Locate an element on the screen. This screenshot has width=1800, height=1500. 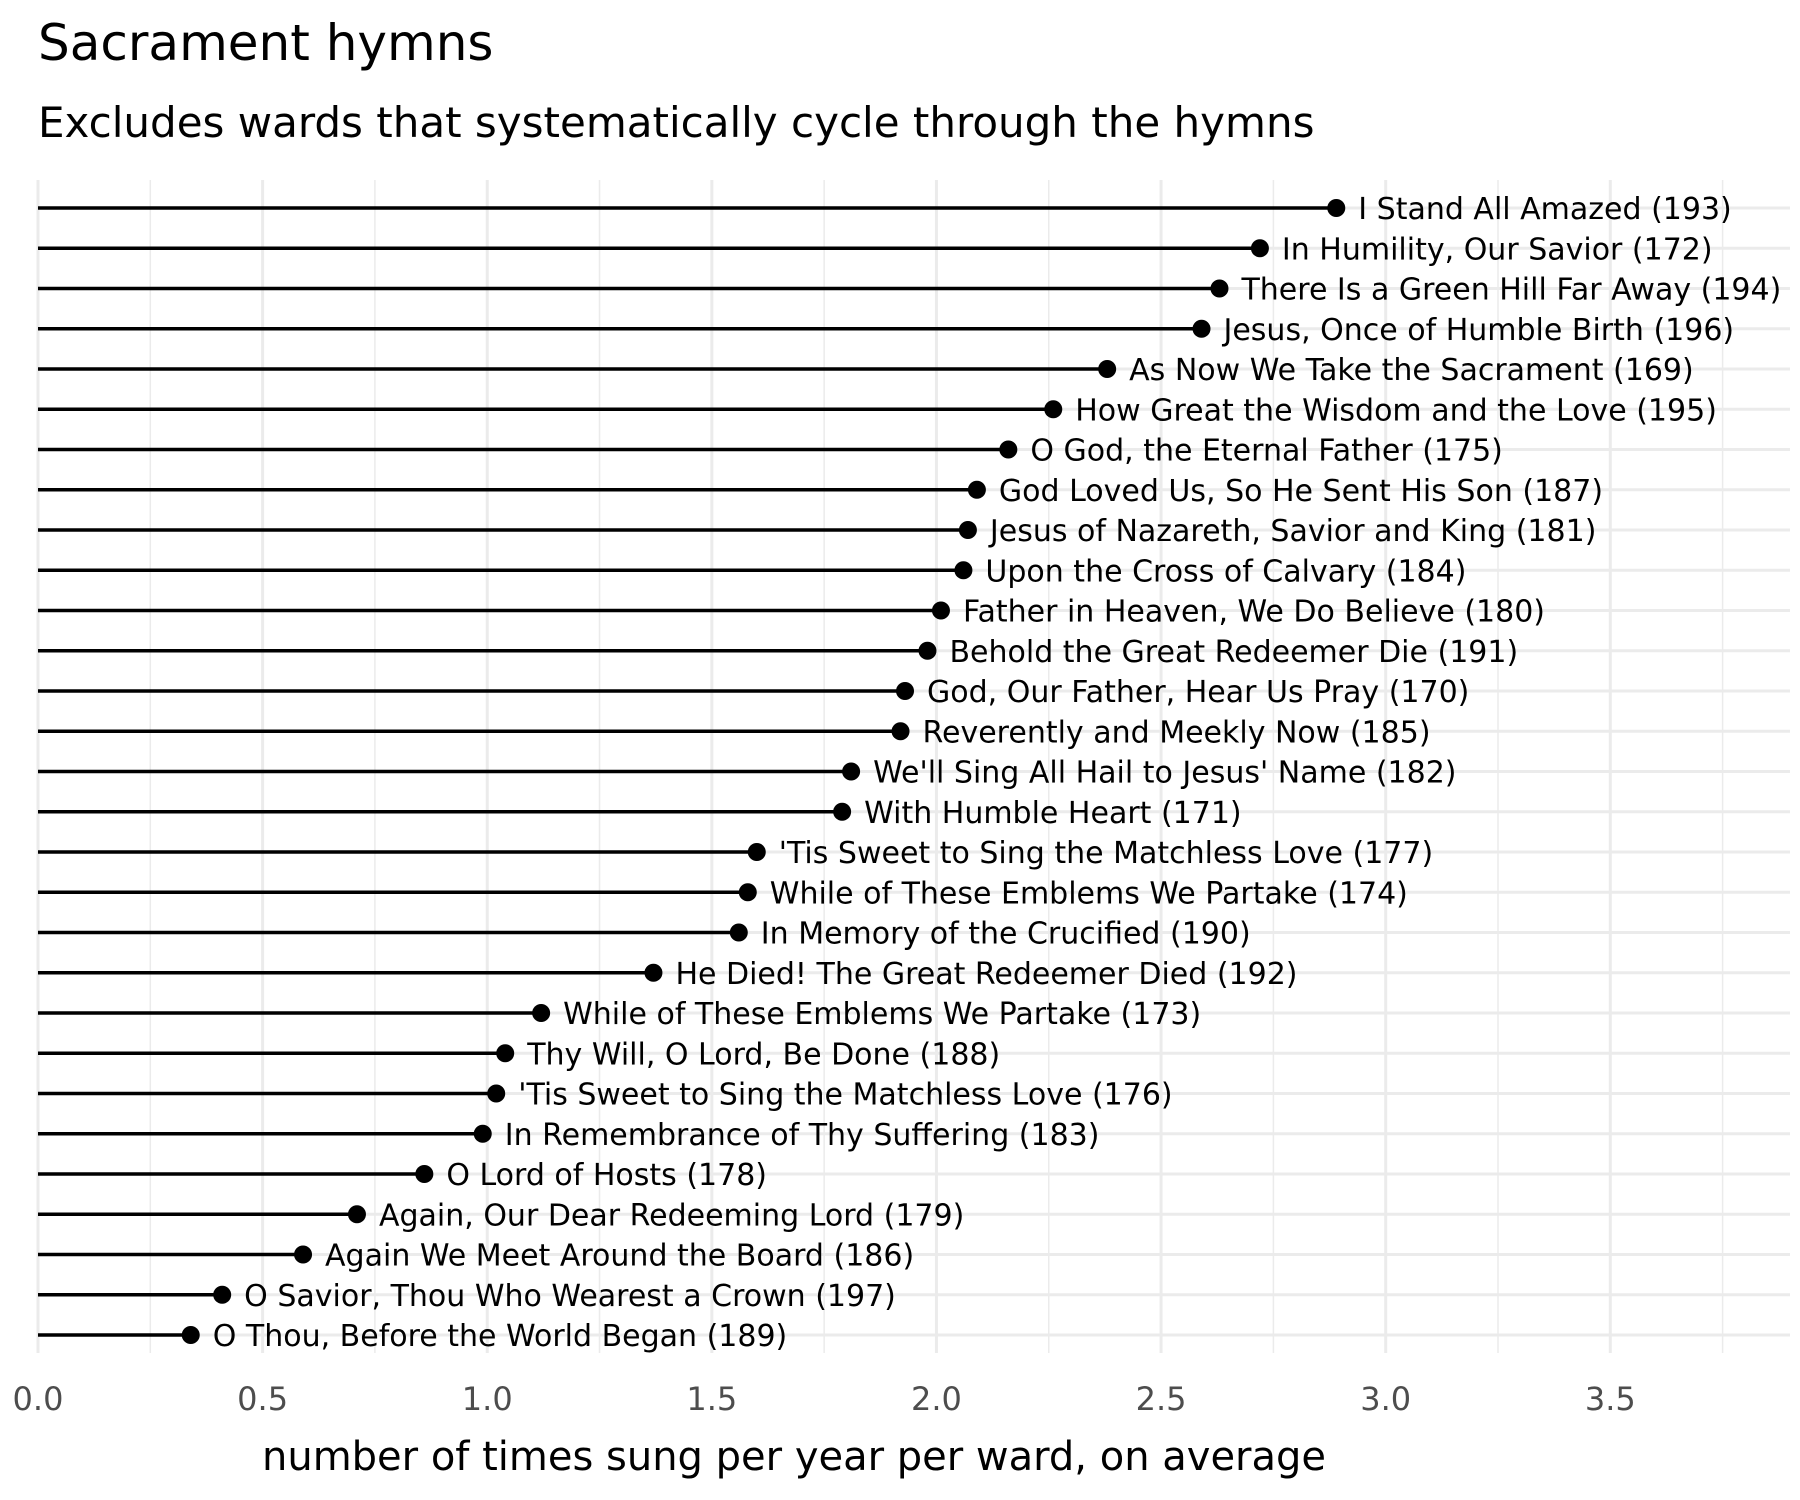
lollipop-label: Upon the Cross of Calvary (184) is located at coordinates (1225, 571).